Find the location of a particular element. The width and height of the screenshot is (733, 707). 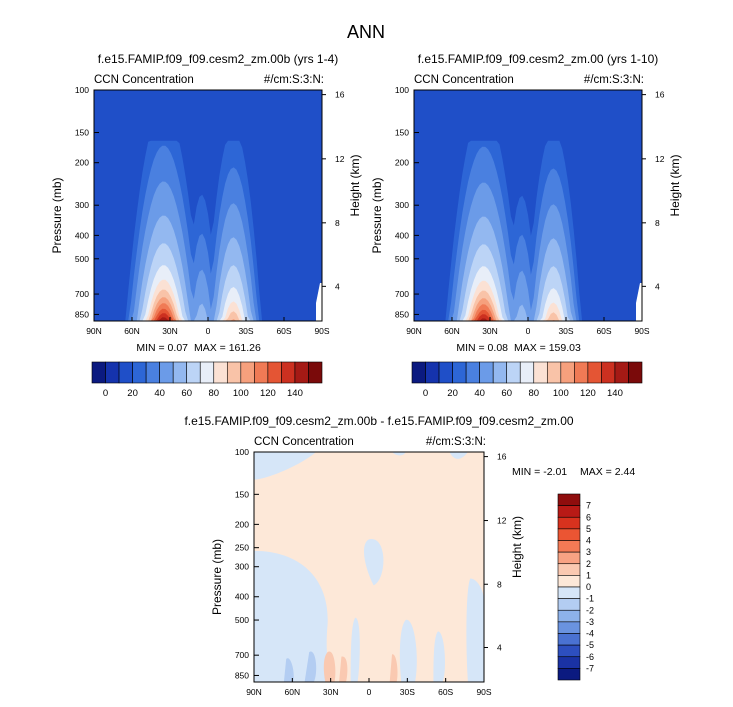

colorbar-label: 2 is located at coordinates (588, 564).